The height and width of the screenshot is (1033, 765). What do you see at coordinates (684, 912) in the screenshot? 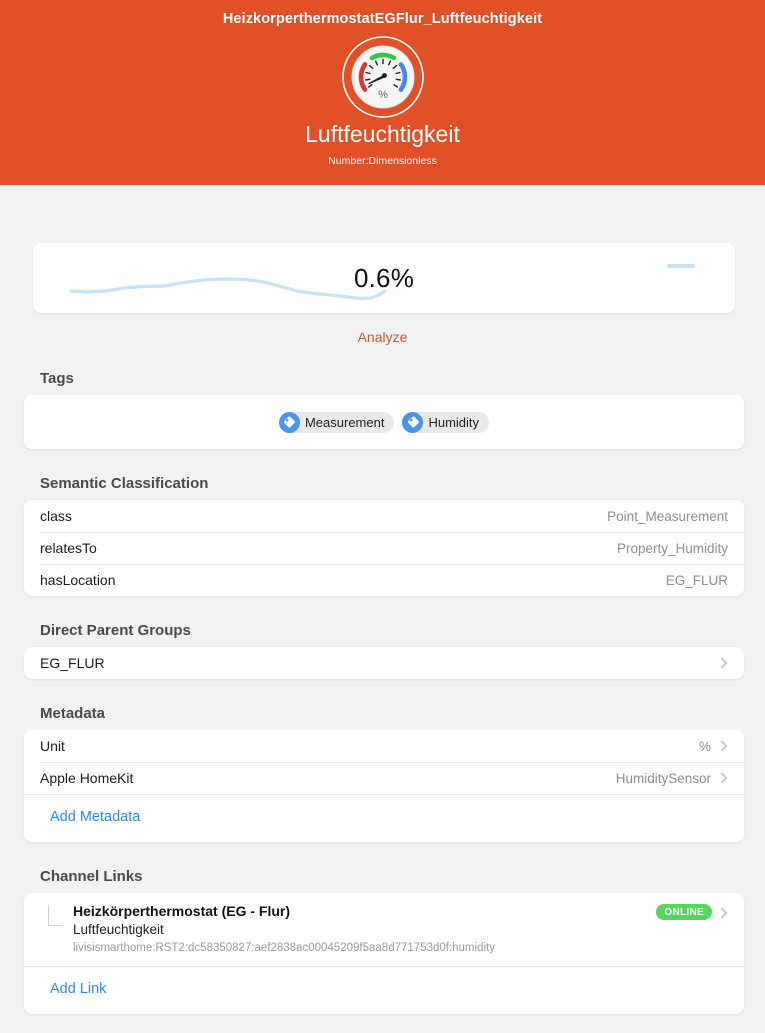
I see `thing-status-badge: ONLINE` at bounding box center [684, 912].